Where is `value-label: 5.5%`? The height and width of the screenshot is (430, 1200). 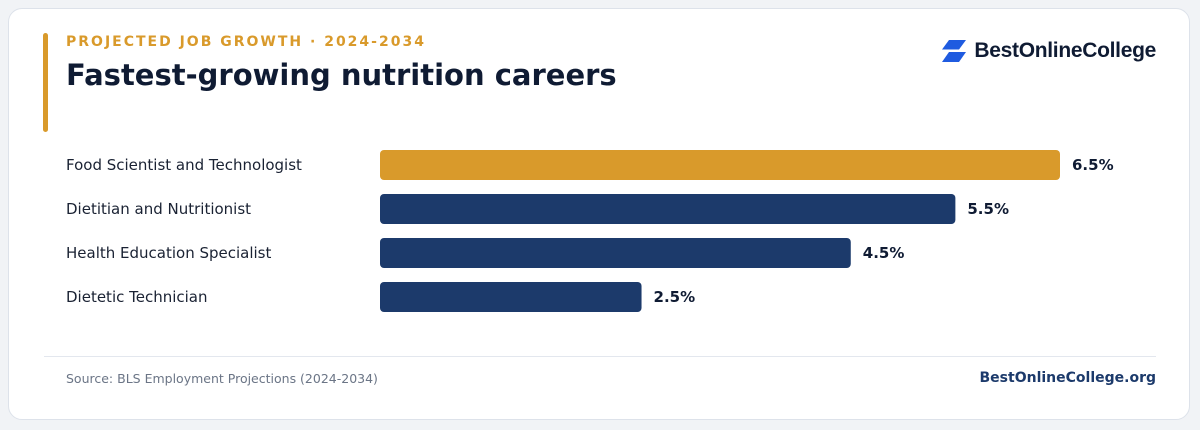 value-label: 5.5% is located at coordinates (988, 209).